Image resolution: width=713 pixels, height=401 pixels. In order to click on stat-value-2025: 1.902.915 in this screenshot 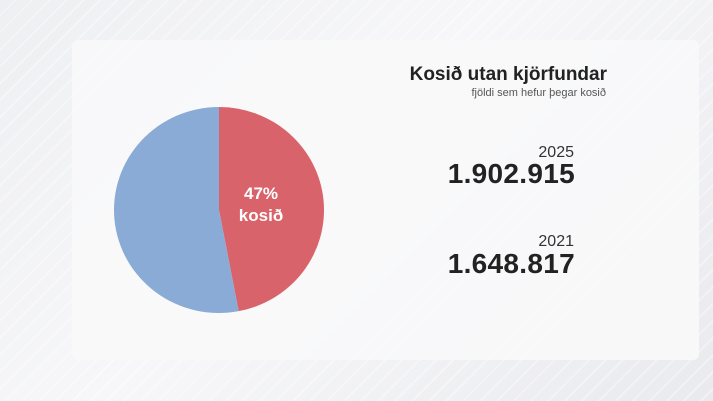, I will do `click(511, 173)`.